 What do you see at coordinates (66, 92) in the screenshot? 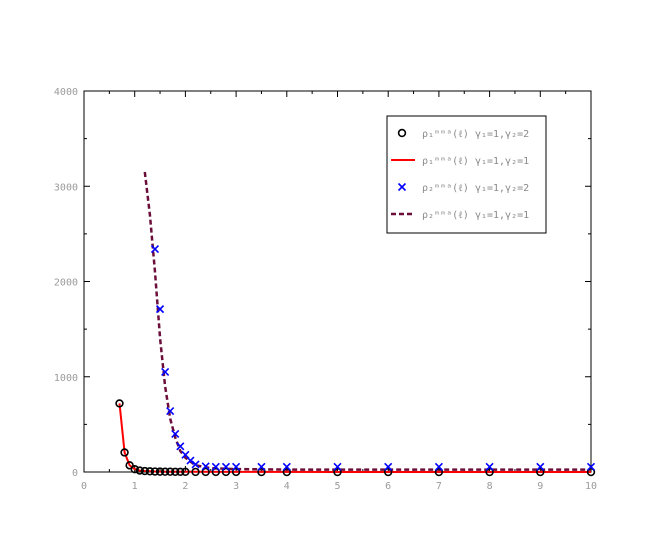
I see `y-tick-label: 4000` at bounding box center [66, 92].